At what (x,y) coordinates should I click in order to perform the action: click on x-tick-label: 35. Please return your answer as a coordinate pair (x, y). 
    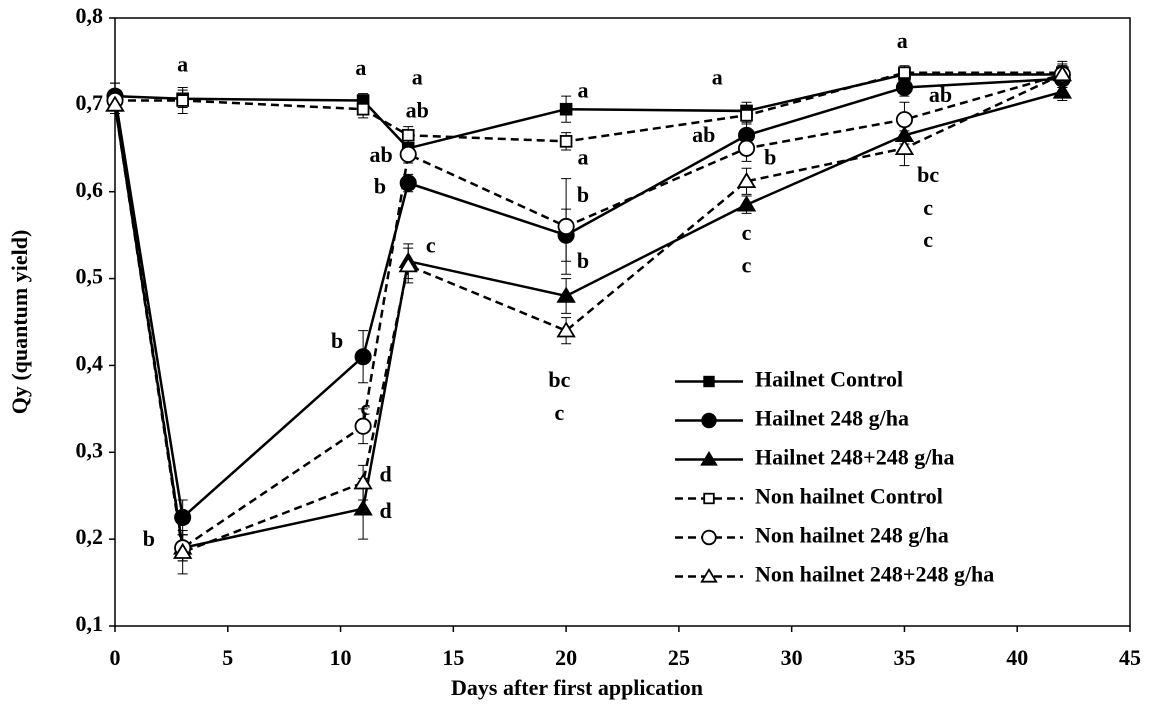
    Looking at the image, I should click on (904, 657).